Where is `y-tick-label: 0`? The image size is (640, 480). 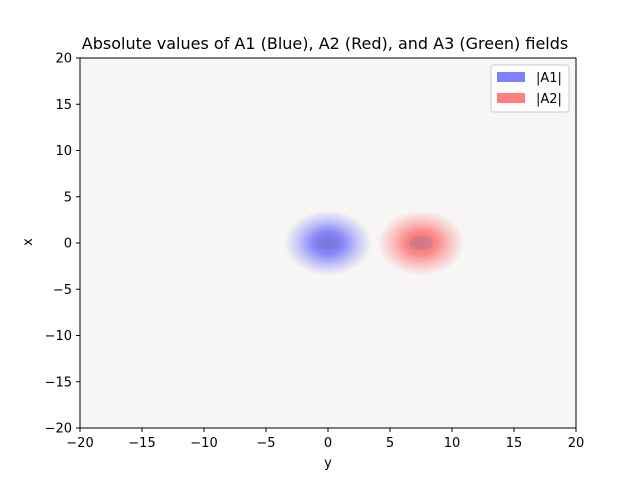
y-tick-label: 0 is located at coordinates (68, 244).